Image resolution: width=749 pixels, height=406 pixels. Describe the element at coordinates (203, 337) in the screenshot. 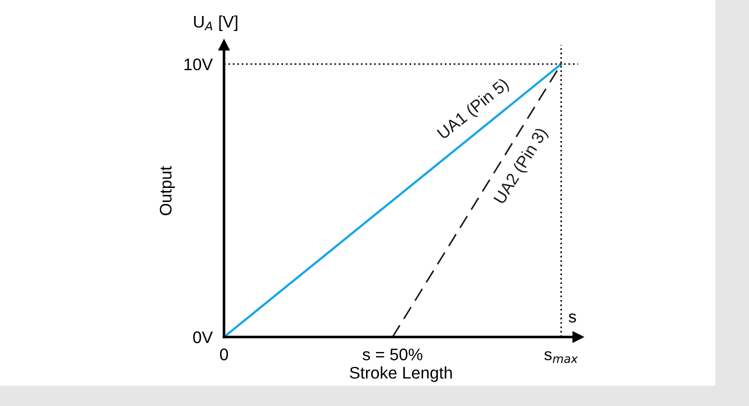

I see `y-tick-label: 0V` at that location.